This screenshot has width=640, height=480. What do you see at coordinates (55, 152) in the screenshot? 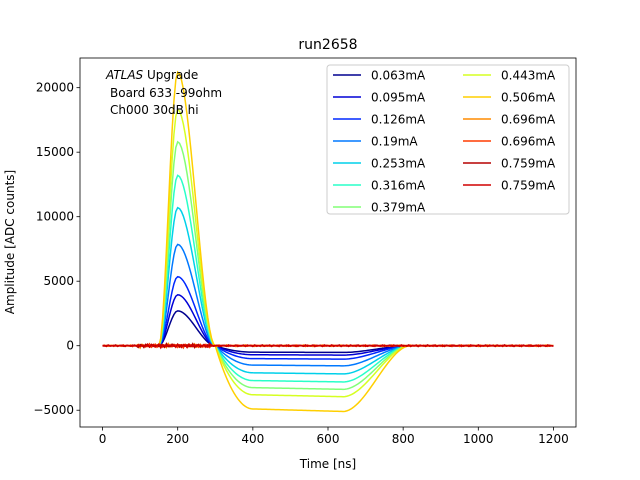
I see `y-tick-label-4: 15000` at bounding box center [55, 152].